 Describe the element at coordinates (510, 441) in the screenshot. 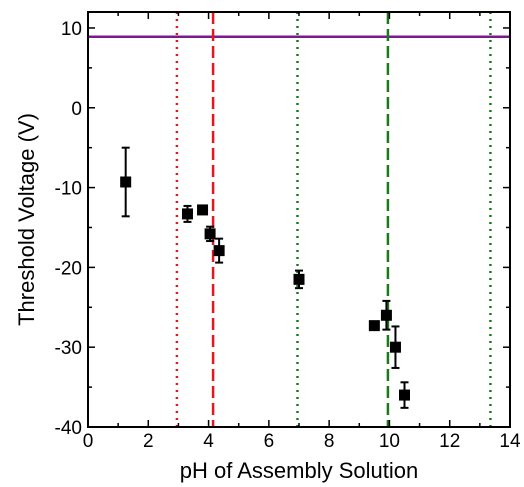

I see `x-tick-label: 14` at that location.